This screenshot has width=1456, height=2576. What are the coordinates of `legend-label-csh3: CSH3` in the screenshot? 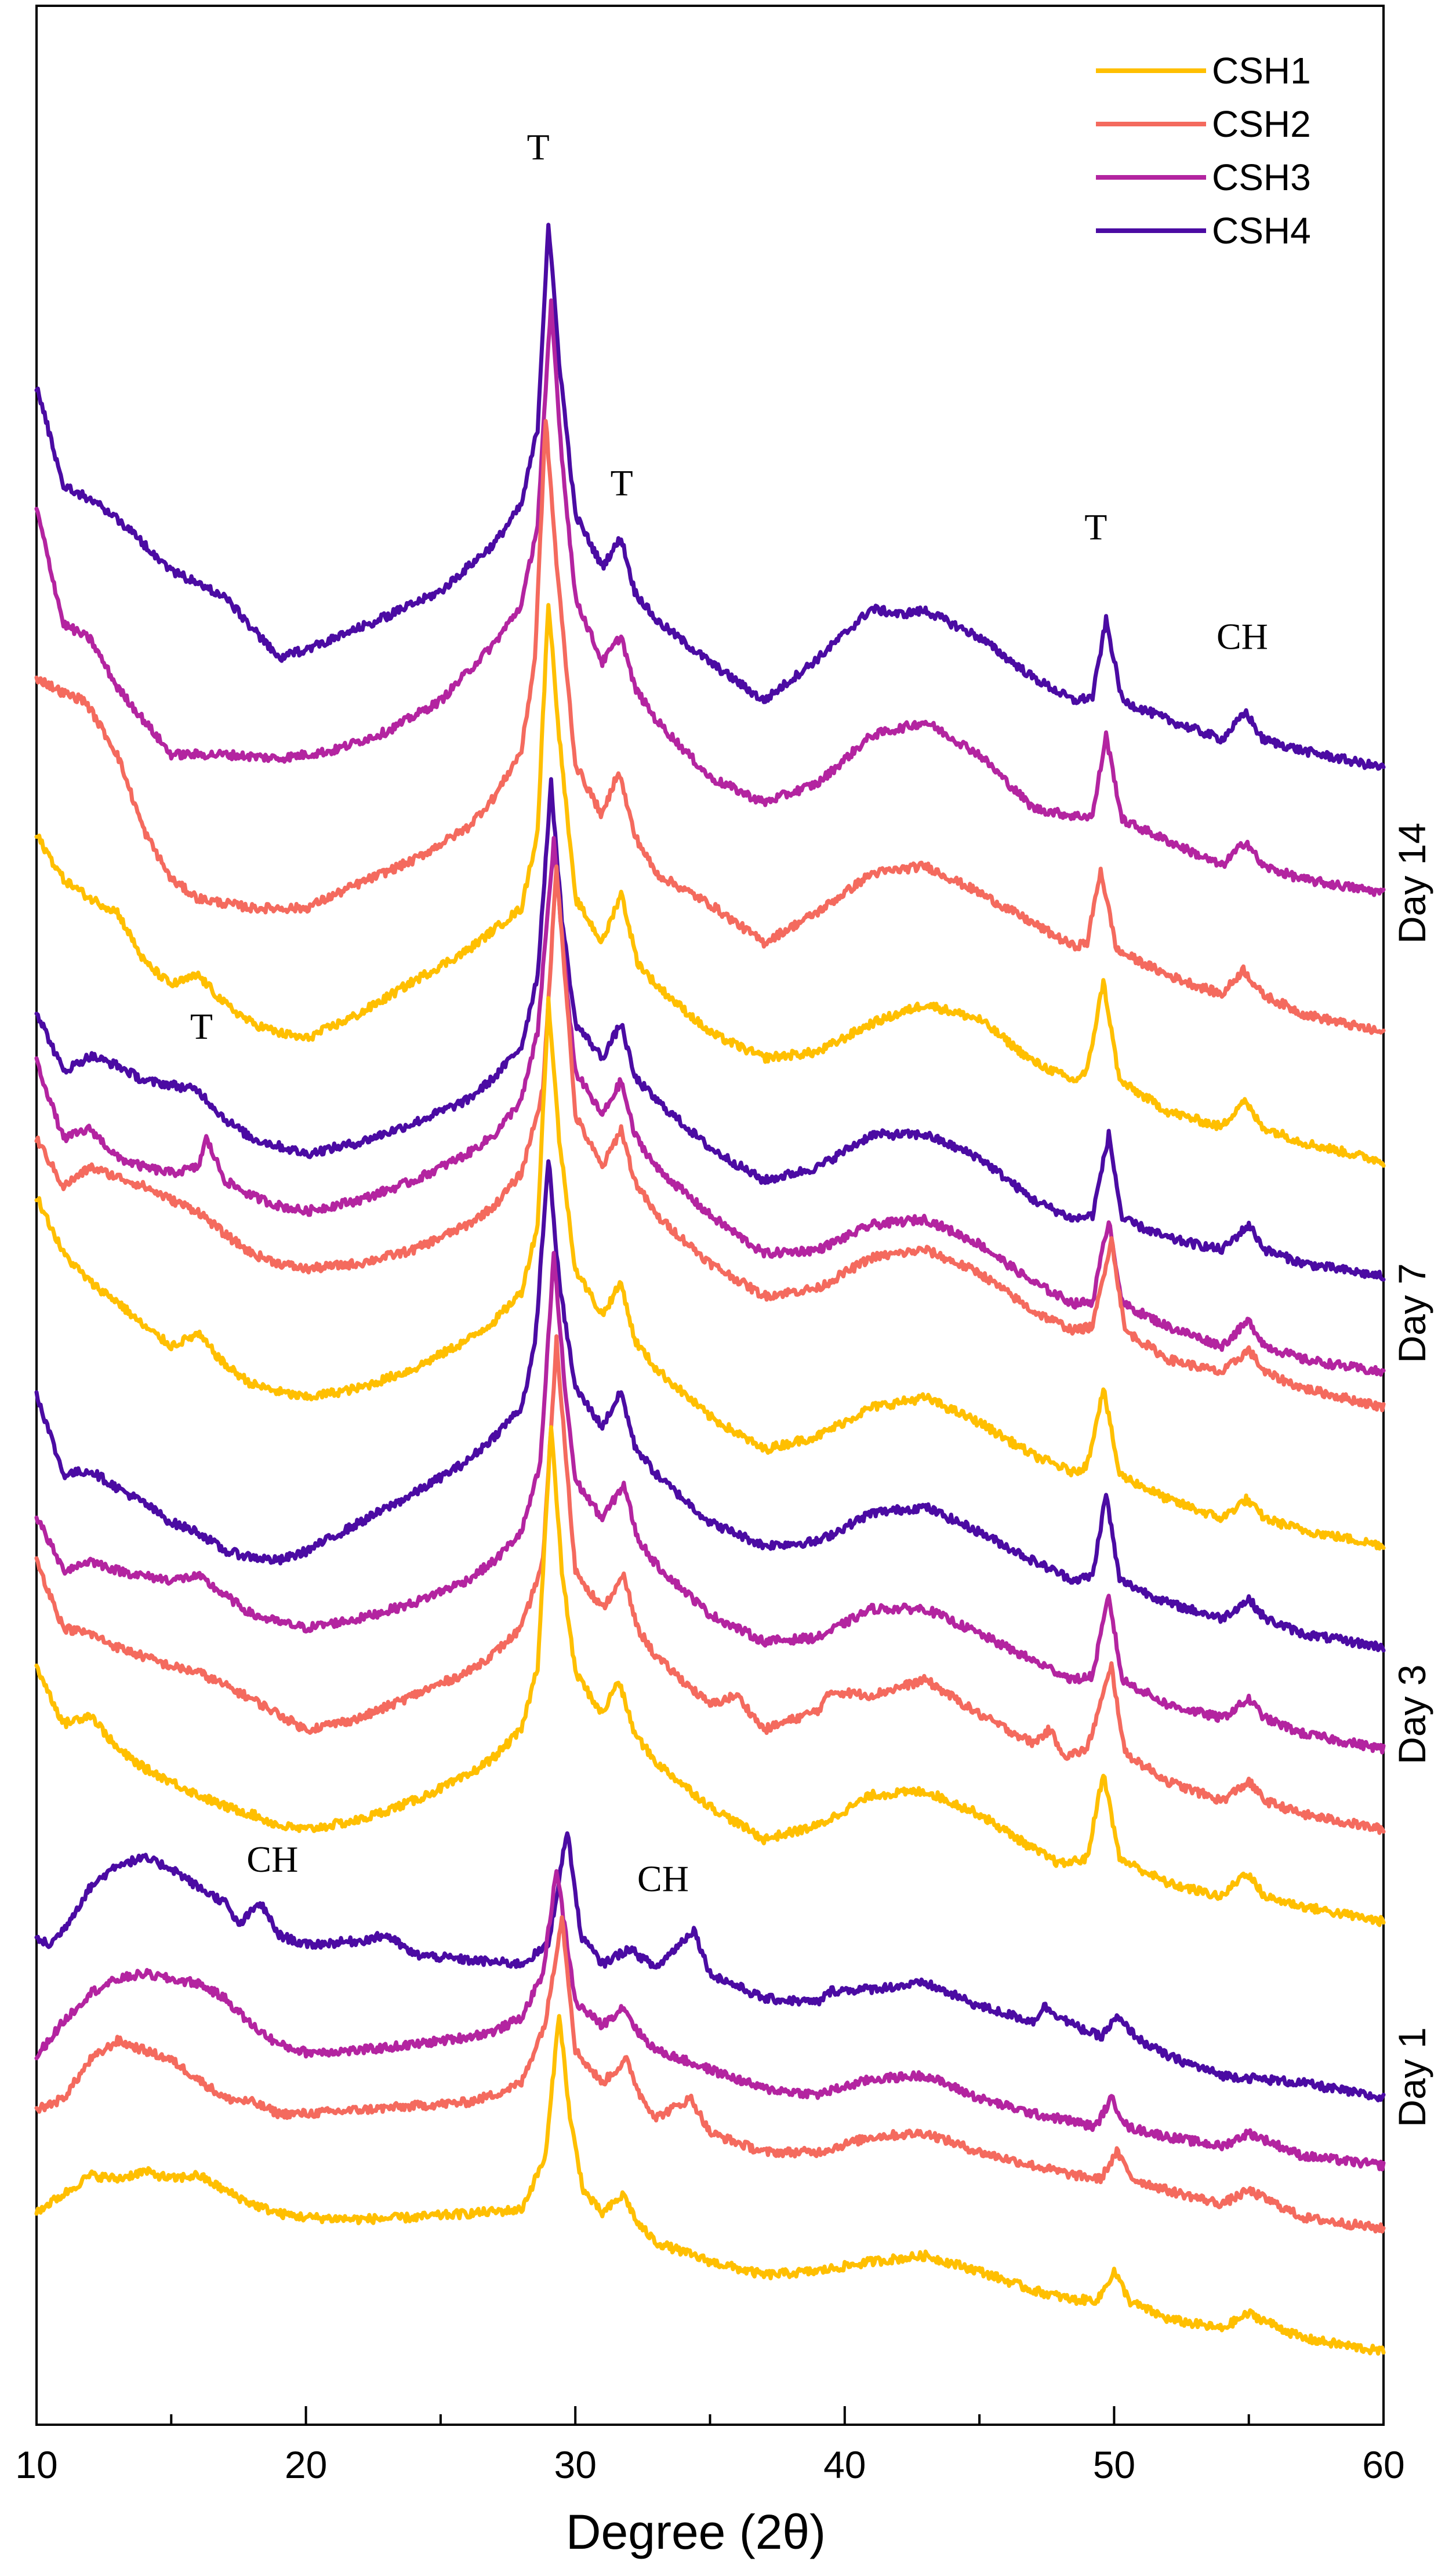 It's located at (1261, 177).